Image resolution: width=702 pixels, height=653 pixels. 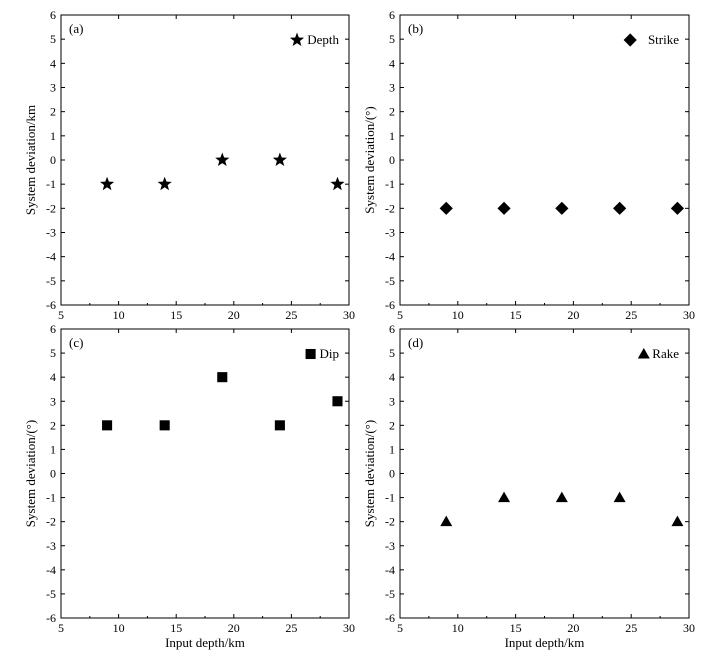 I want to click on panel-label: (d), so click(x=415, y=342).